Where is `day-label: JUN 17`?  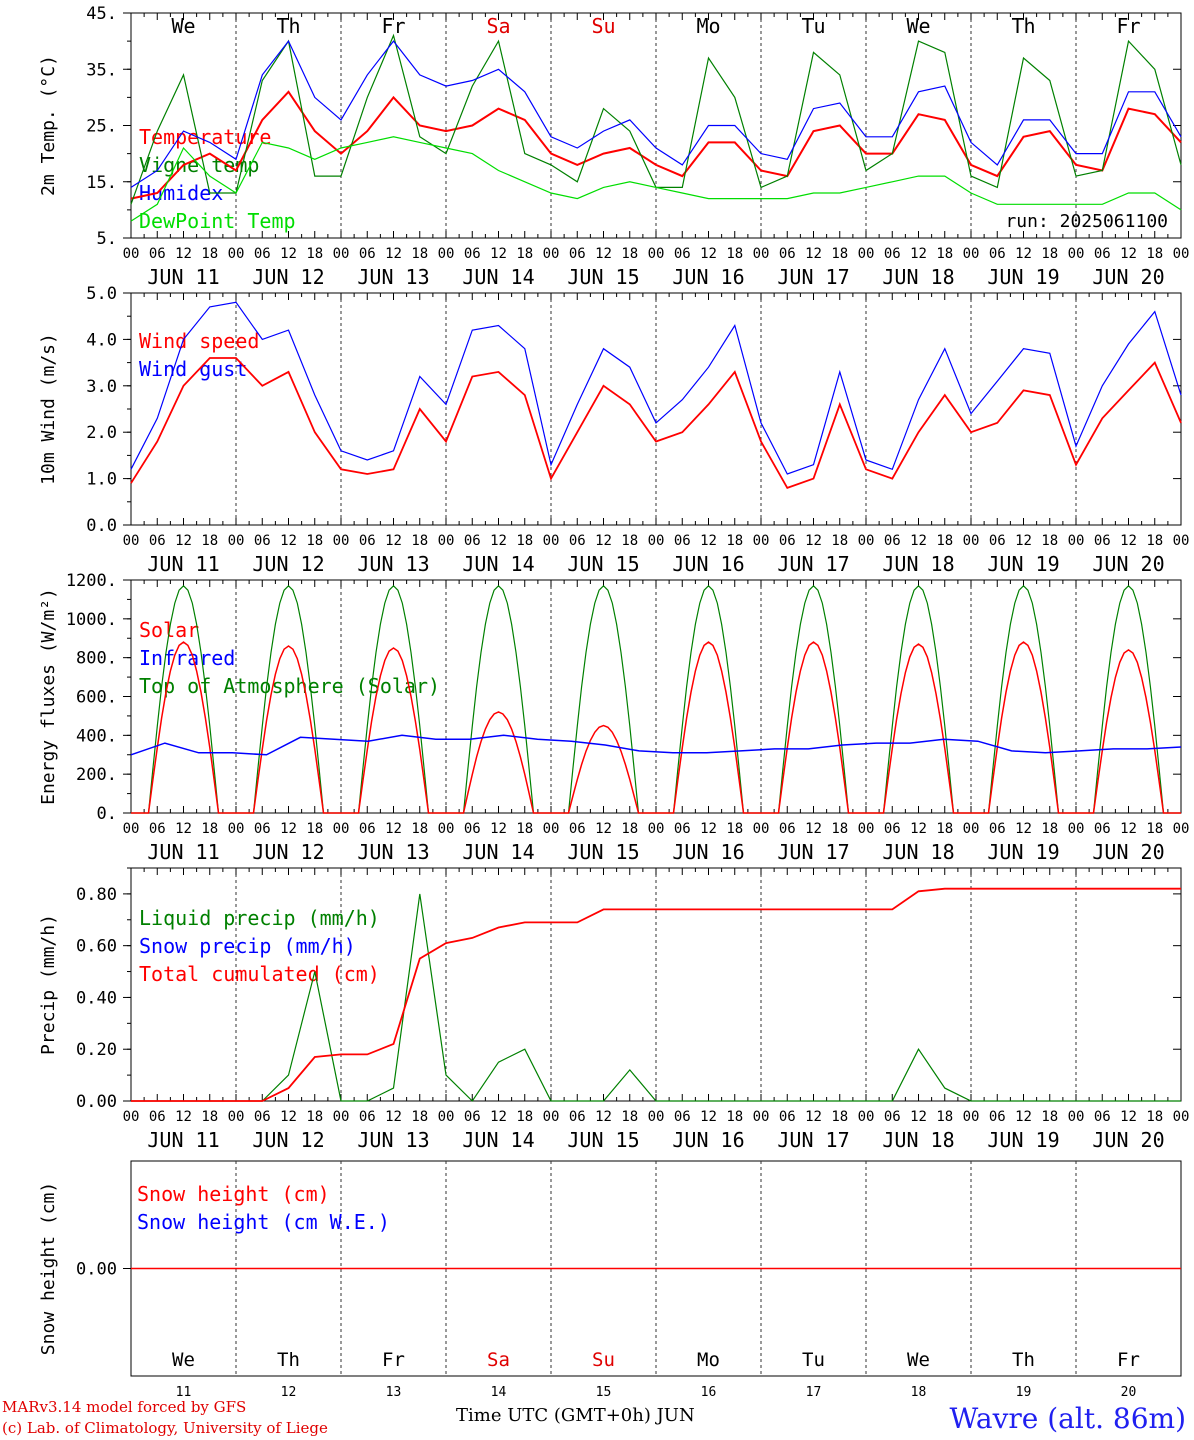
day-label: JUN 17 is located at coordinates (813, 852).